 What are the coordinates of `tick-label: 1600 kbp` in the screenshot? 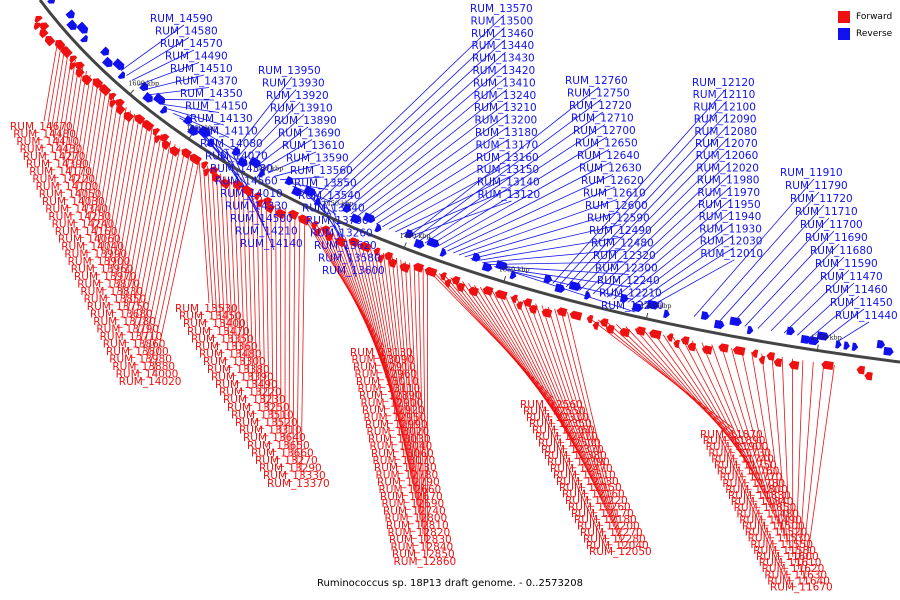 It's located at (143, 84).